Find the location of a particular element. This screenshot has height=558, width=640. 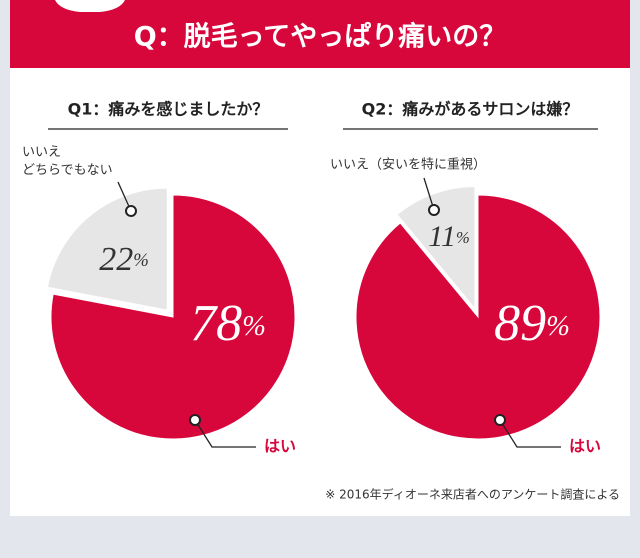

category-label: いいえどちらでもない is located at coordinates (67, 161).